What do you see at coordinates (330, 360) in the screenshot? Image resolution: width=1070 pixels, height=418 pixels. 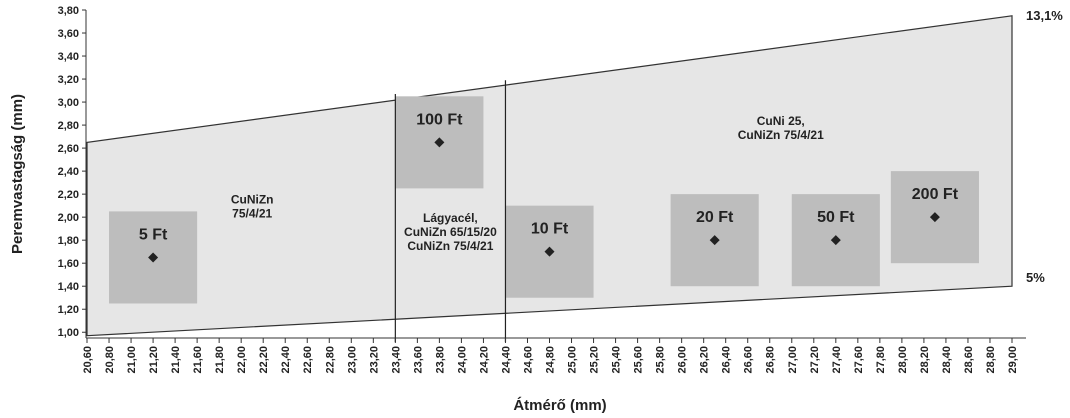 I see `x-tick-label-11: 22,80` at bounding box center [330, 360].